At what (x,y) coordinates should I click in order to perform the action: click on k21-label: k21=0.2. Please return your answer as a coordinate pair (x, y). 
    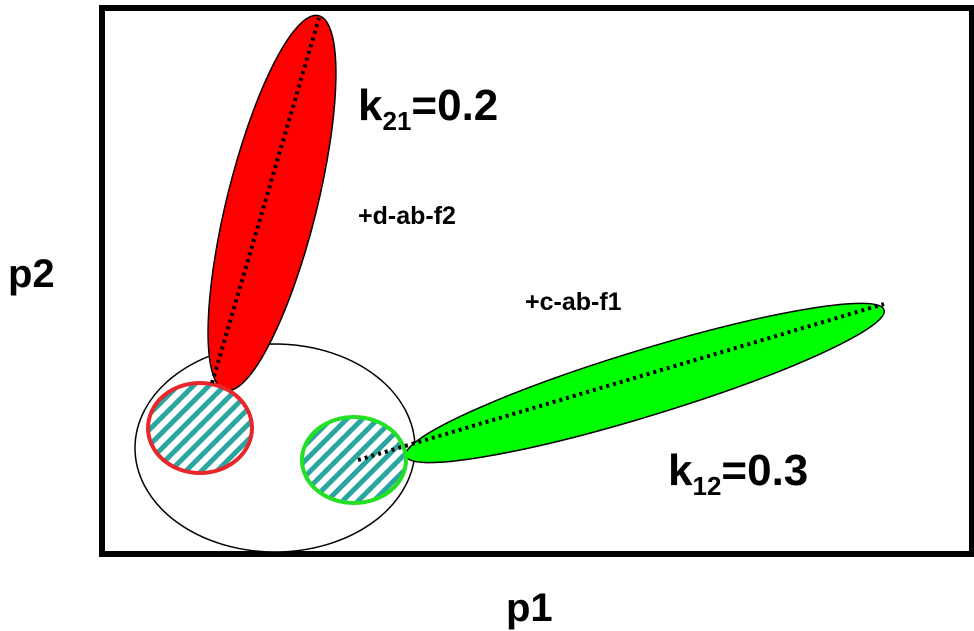
    Looking at the image, I should click on (428, 108).